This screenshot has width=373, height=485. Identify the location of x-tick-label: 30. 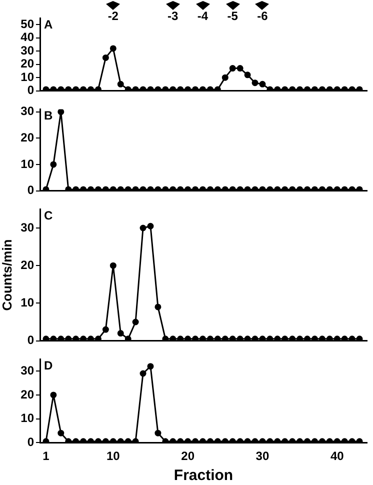
(263, 456).